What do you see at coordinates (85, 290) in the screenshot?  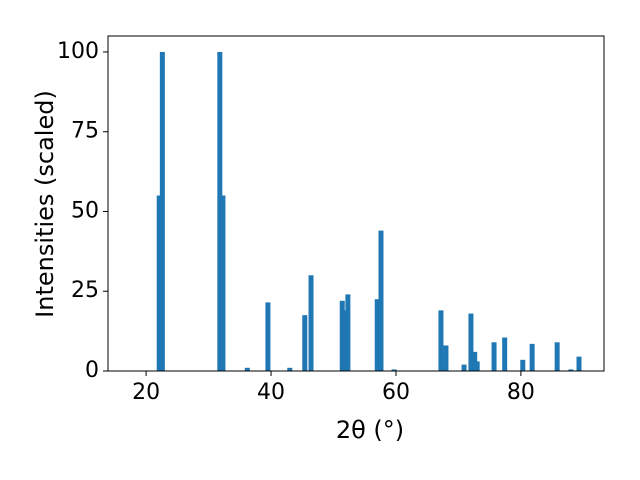 I see `y-tick-label: 25` at bounding box center [85, 290].